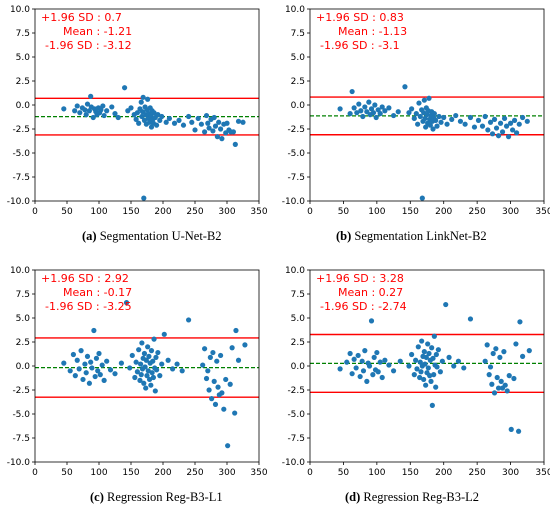  Describe the element at coordinates (20, 10) in the screenshot. I see `y-tick-label: 10.0` at that location.